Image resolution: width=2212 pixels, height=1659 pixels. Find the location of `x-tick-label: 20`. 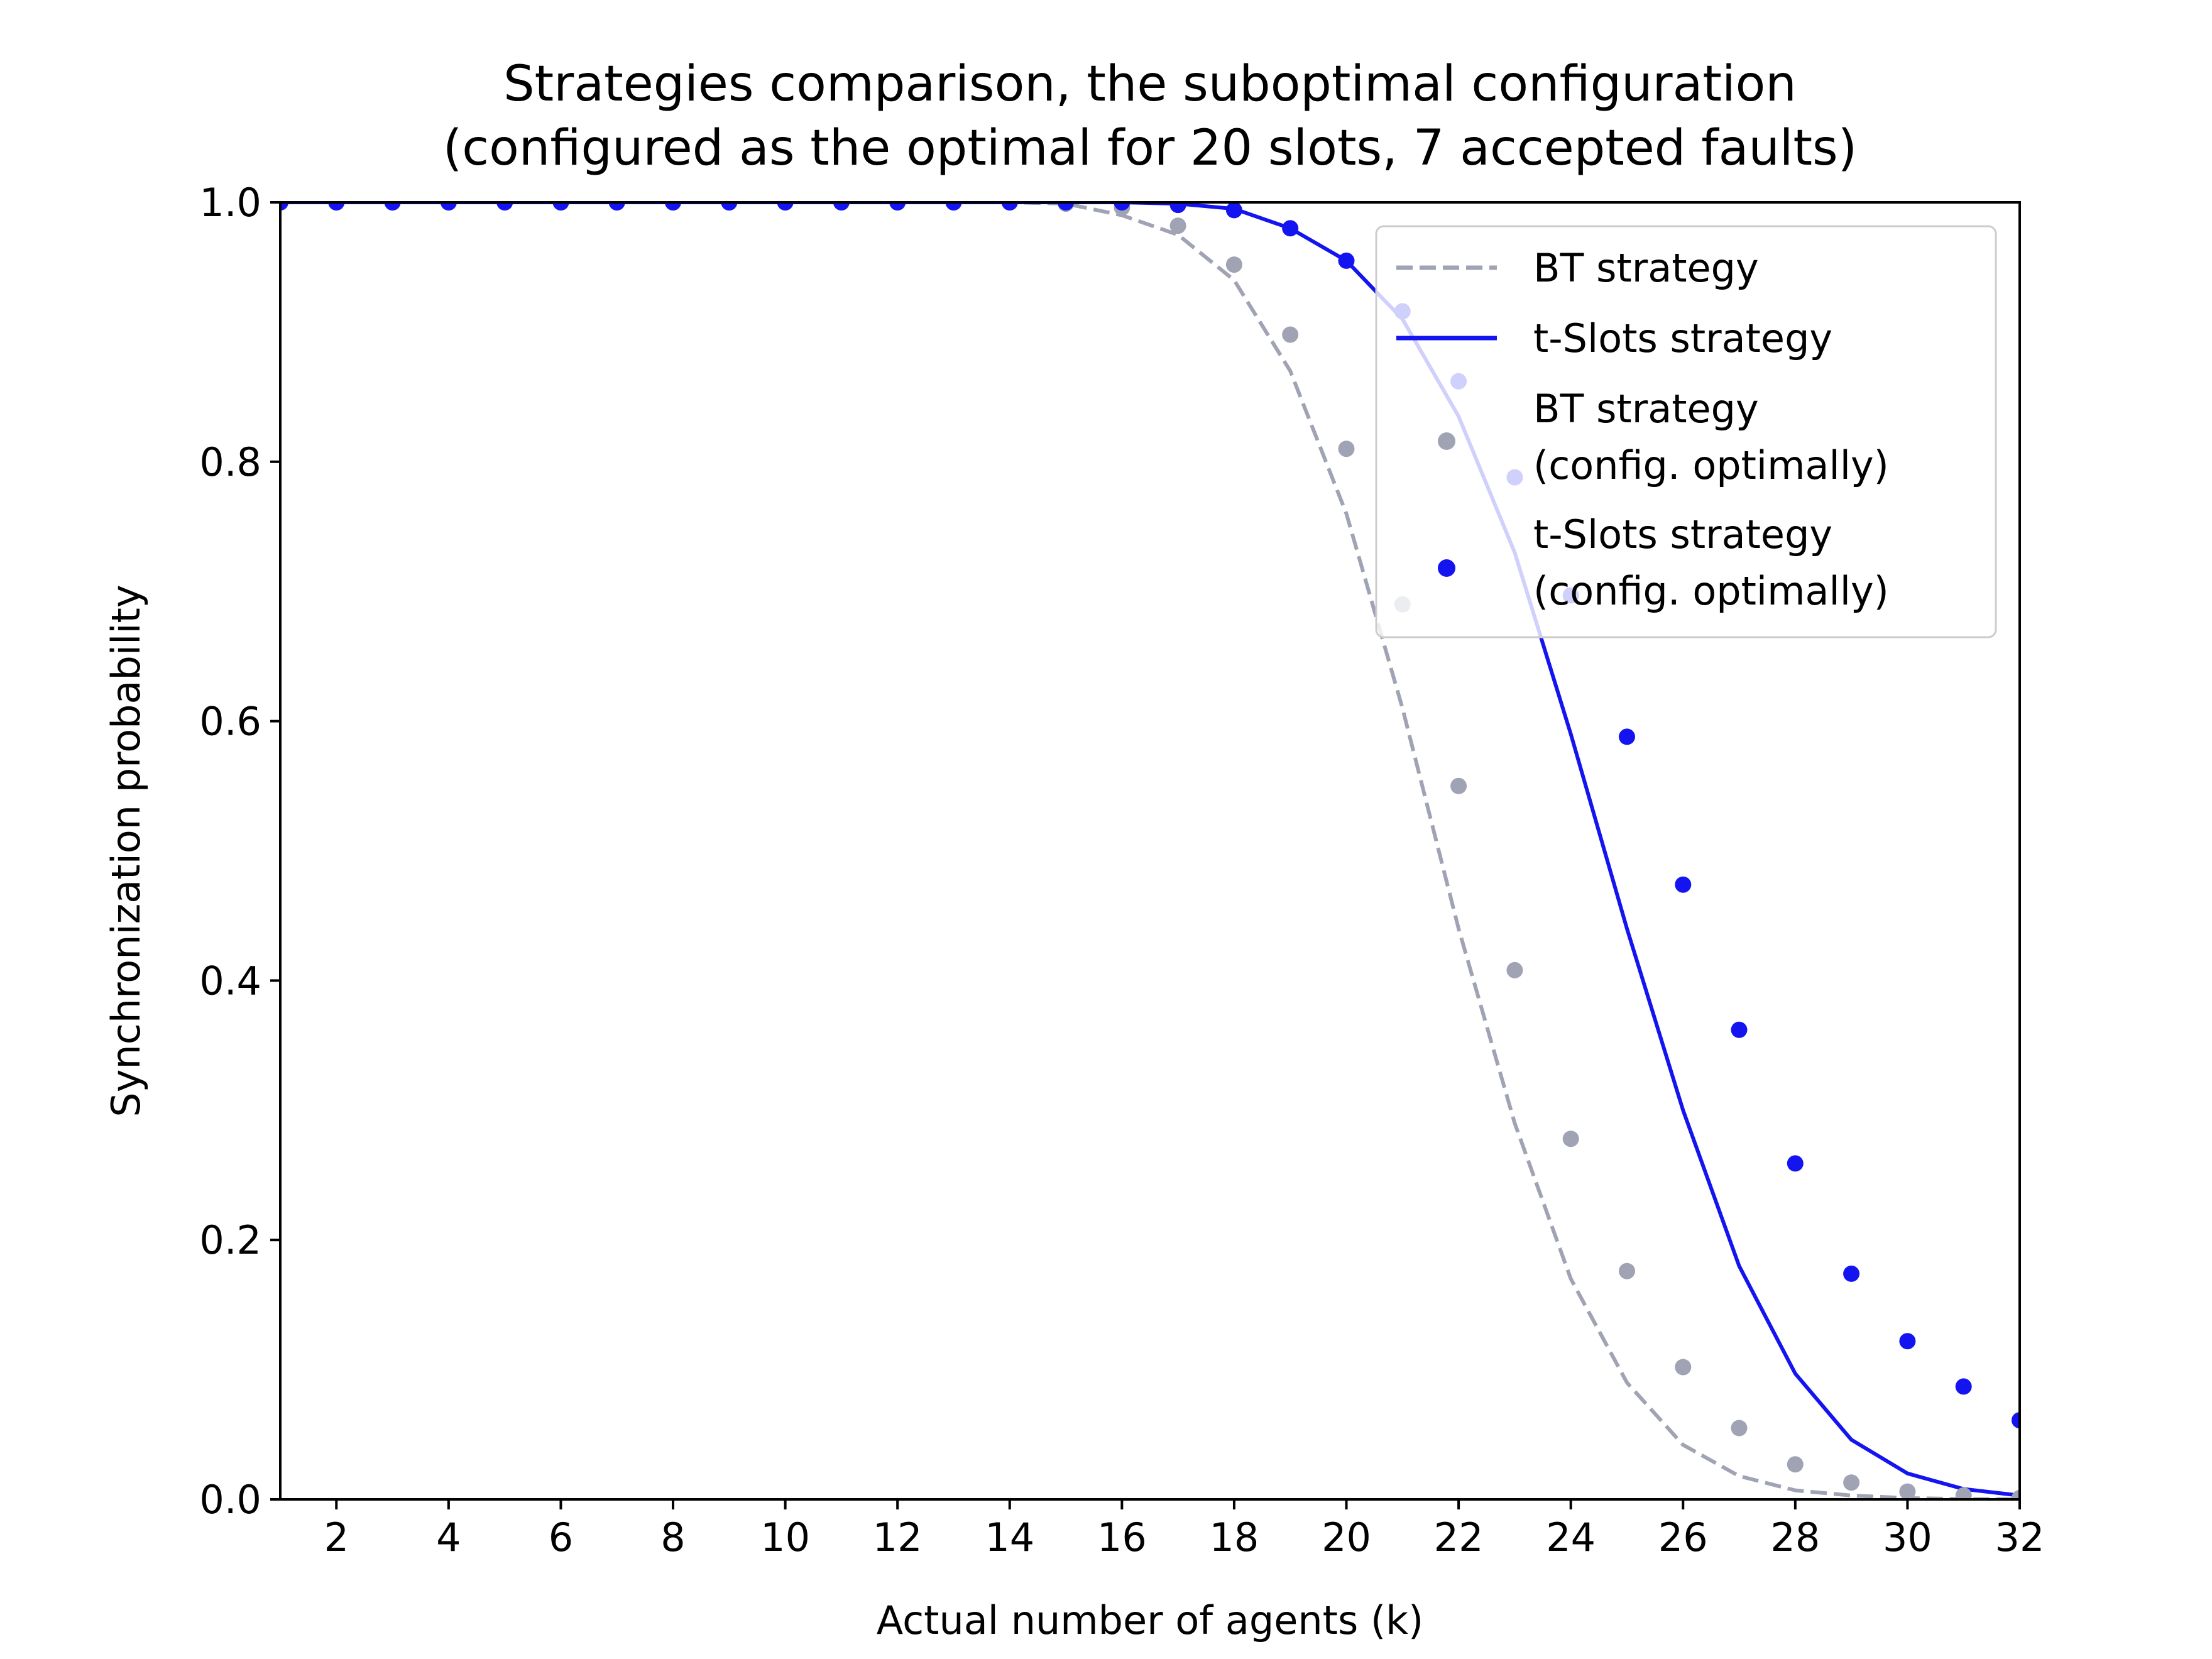

x-tick-label: 20 is located at coordinates (1346, 1537).